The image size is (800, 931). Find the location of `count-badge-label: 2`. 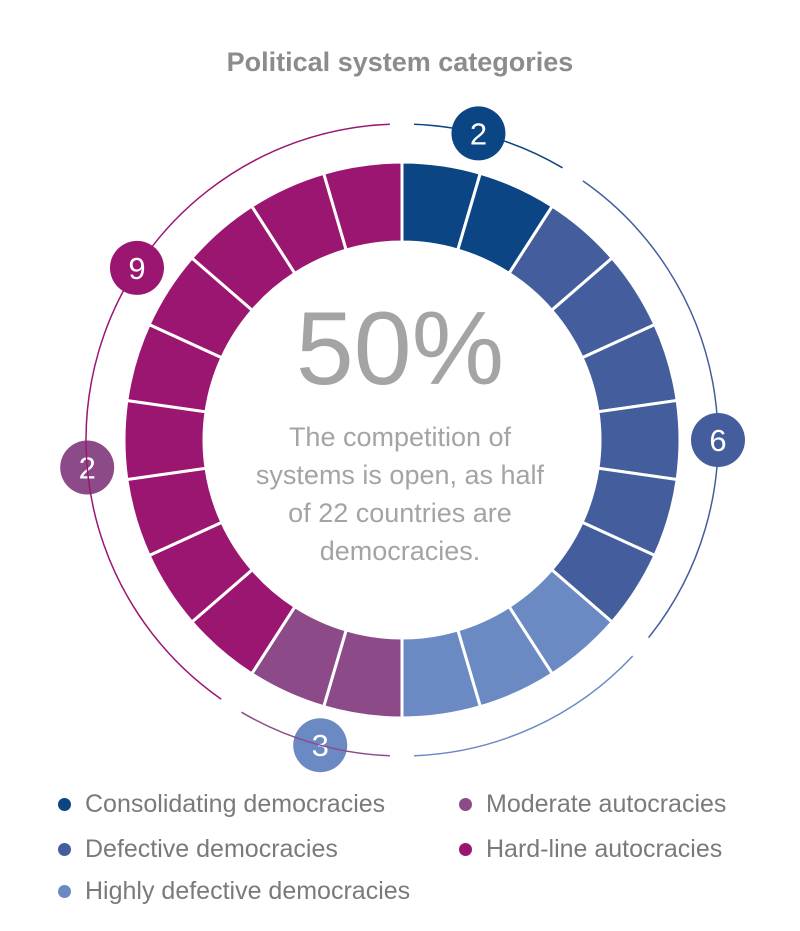

count-badge-label: 2 is located at coordinates (478, 133).